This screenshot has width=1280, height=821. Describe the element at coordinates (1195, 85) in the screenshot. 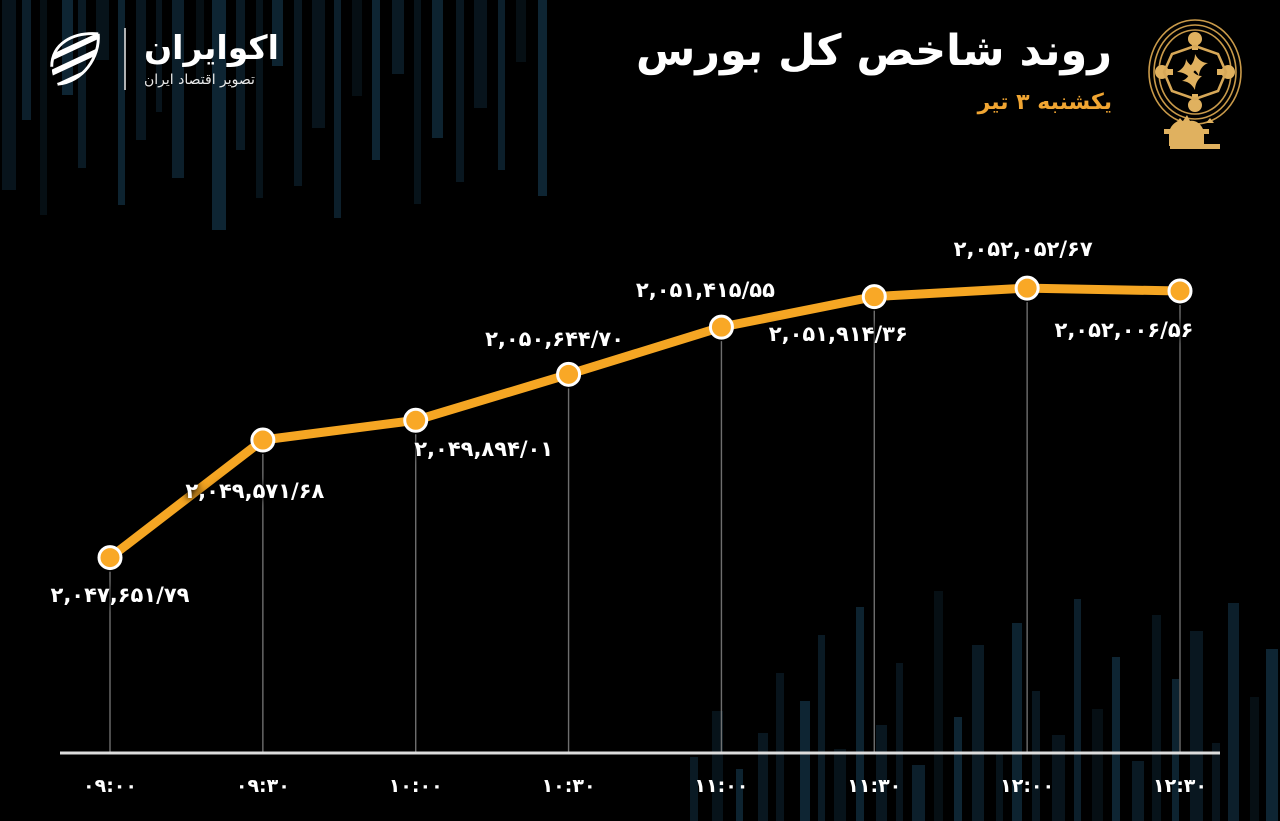

I see `tehran-stock-exchange-logo-icon` at that location.